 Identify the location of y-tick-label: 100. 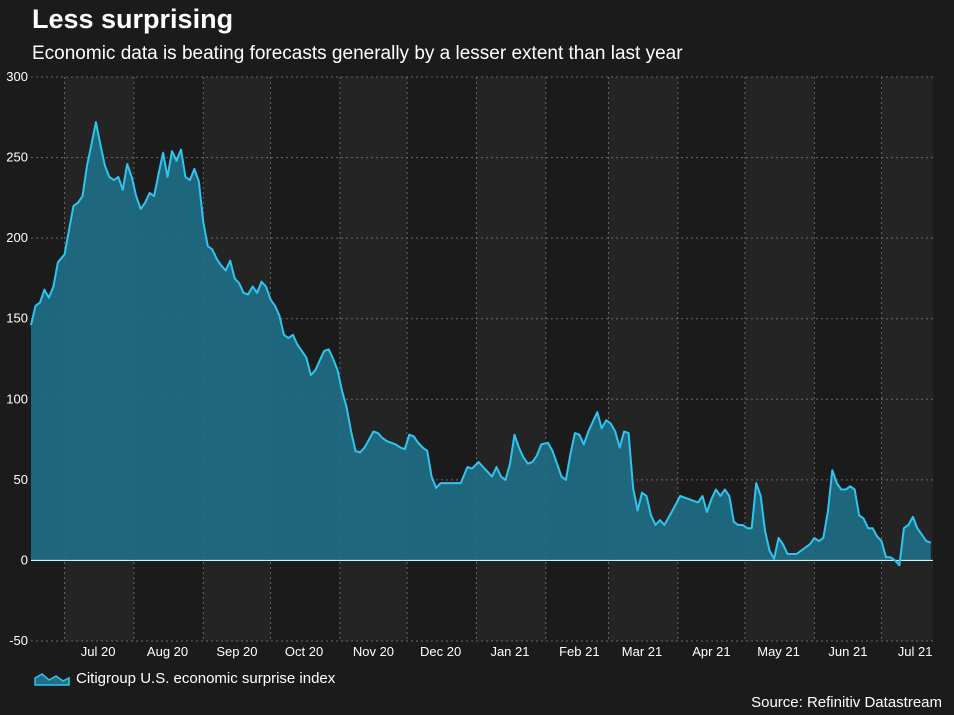
(17, 398).